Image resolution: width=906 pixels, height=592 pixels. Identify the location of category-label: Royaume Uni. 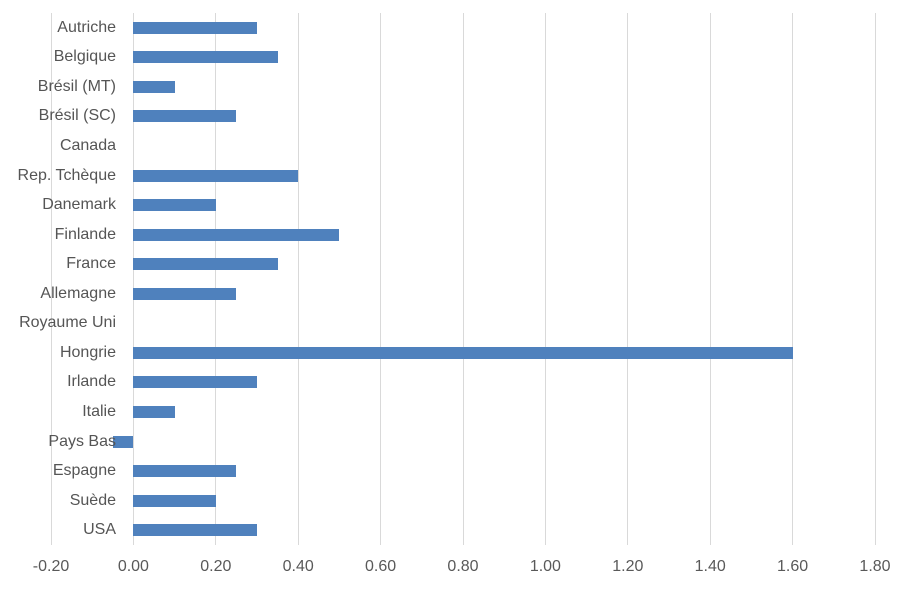
(67, 323).